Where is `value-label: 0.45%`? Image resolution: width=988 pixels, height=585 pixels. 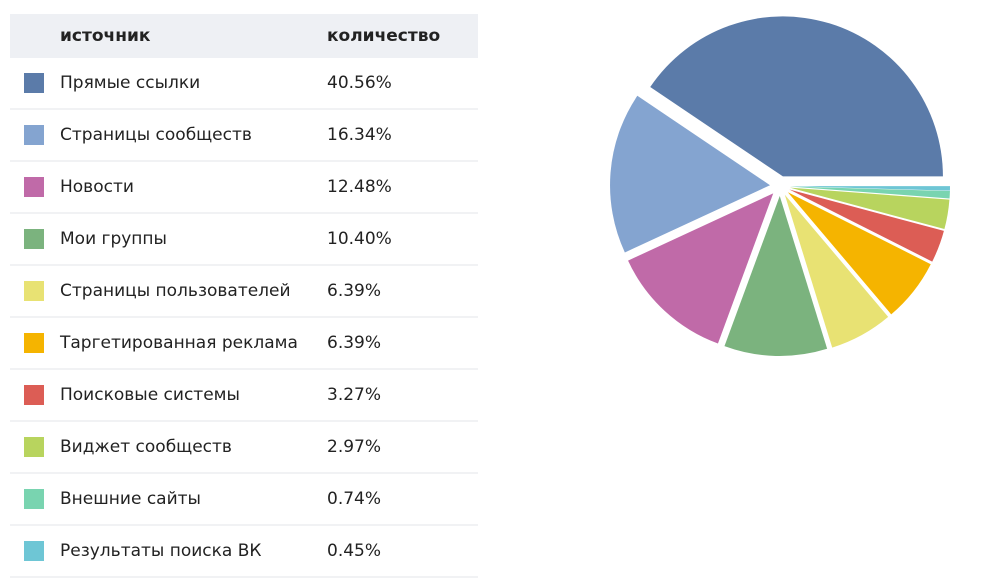
value-label: 0.45% is located at coordinates (354, 551).